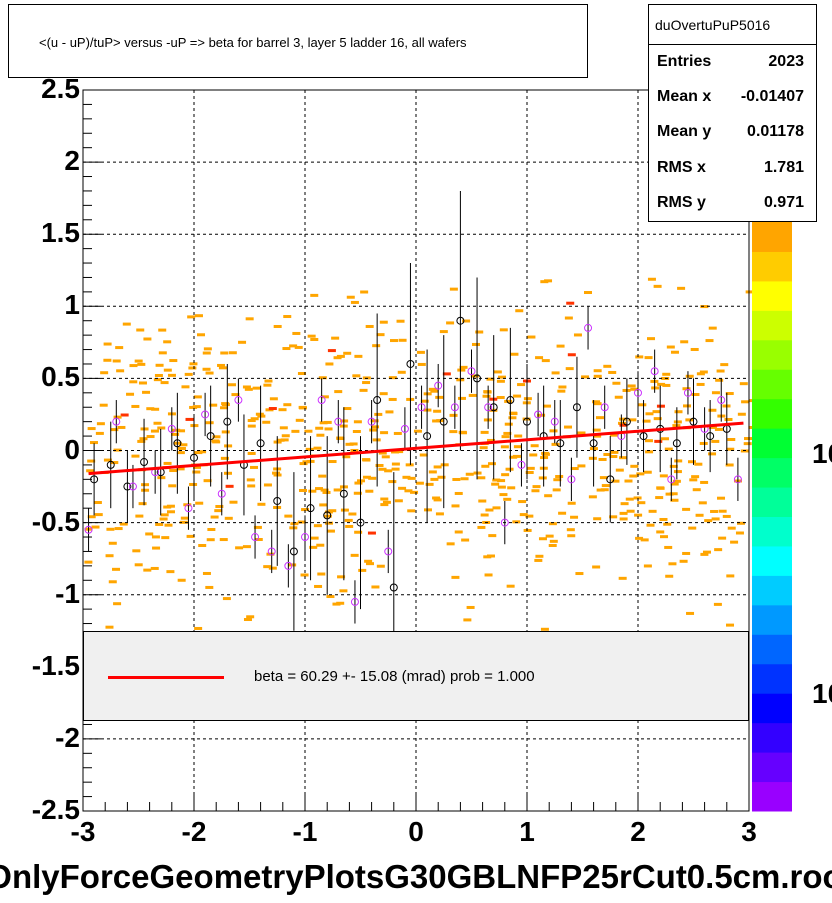 Image resolution: width=832 pixels, height=903 pixels. What do you see at coordinates (72, 161) in the screenshot?
I see `y-tick-label: 2` at bounding box center [72, 161].